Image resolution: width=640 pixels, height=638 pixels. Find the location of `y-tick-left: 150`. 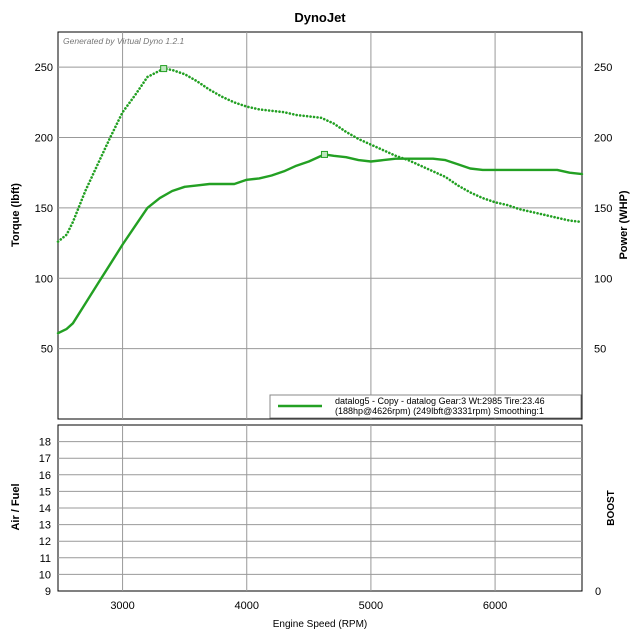

y-tick-left: 150 is located at coordinates (44, 209).